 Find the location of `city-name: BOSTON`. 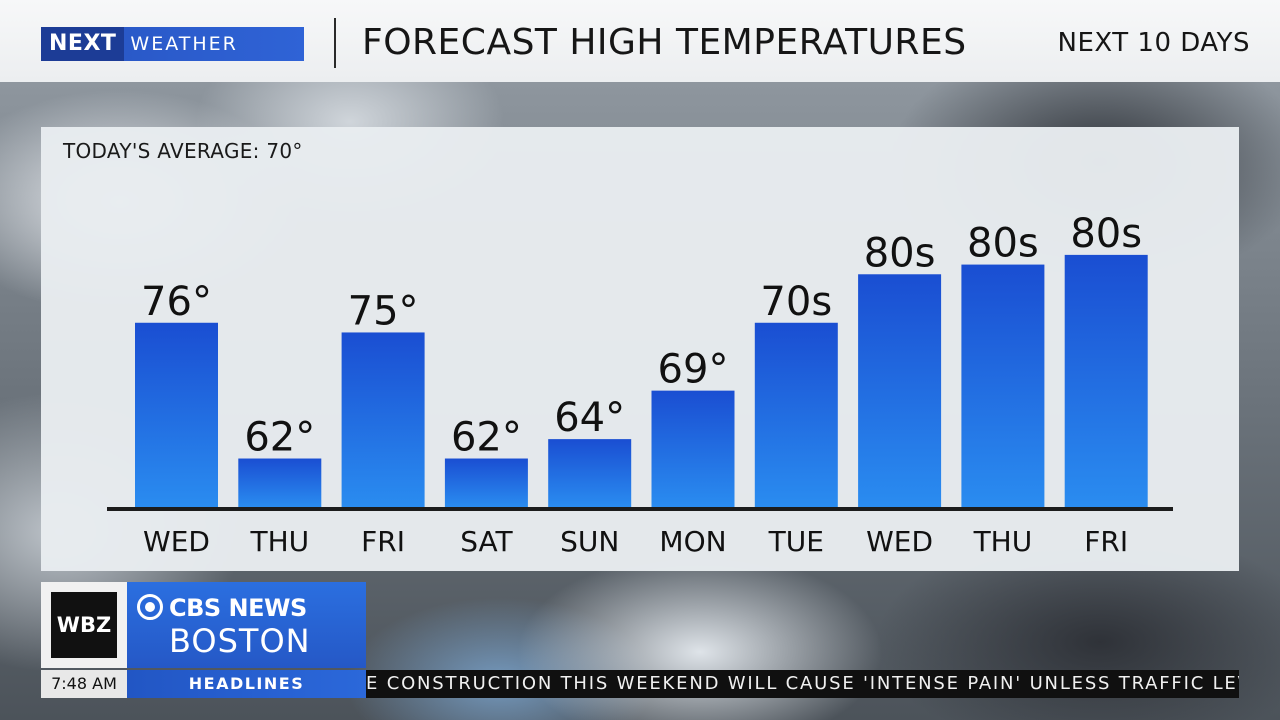

city-name: BOSTON is located at coordinates (240, 641).